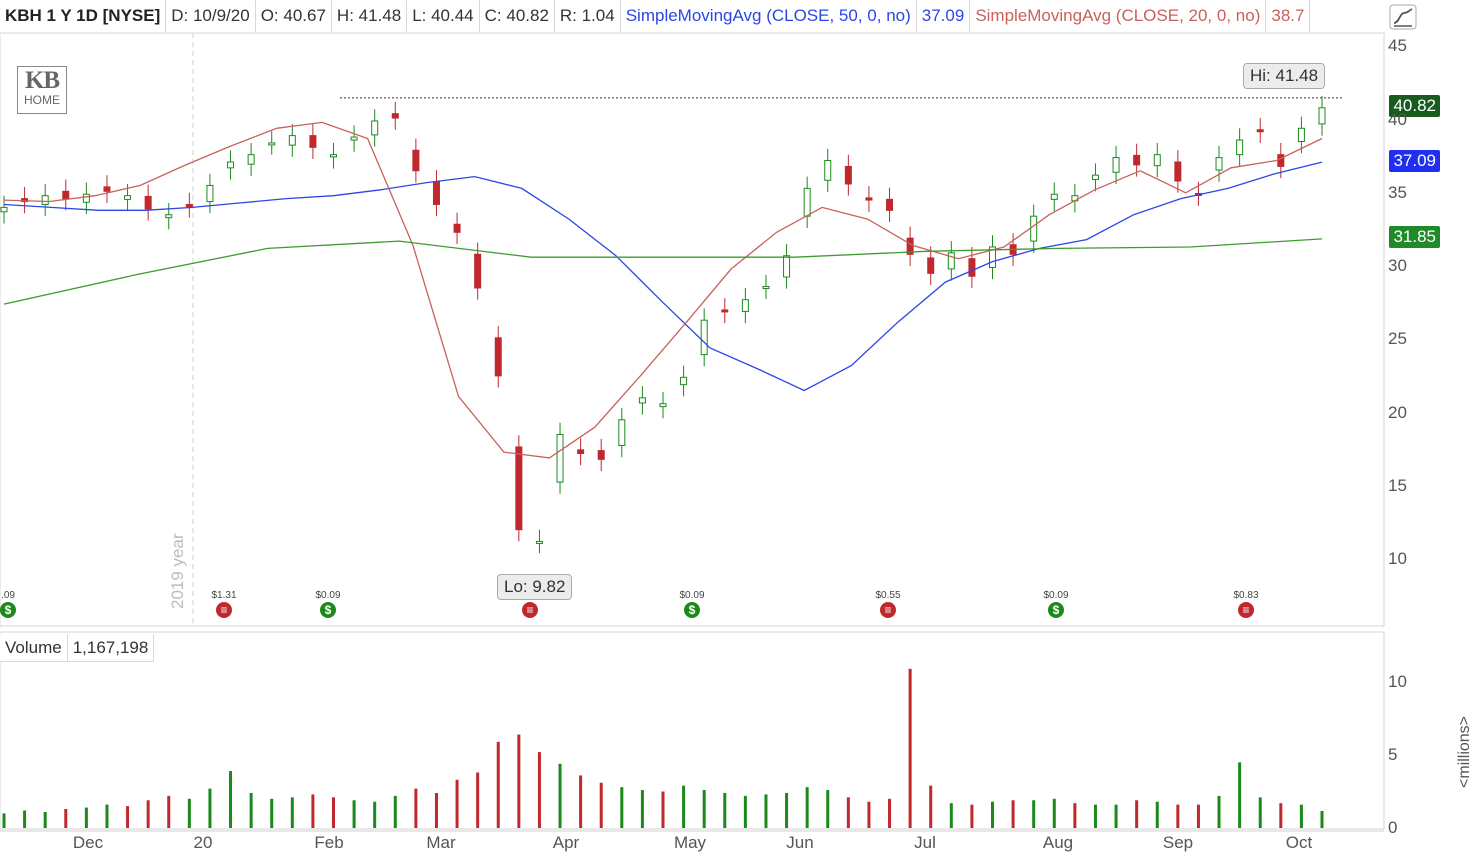 This screenshot has height=858, width=1478. I want to click on sma50-price-tag: 37.09, so click(1414, 161).